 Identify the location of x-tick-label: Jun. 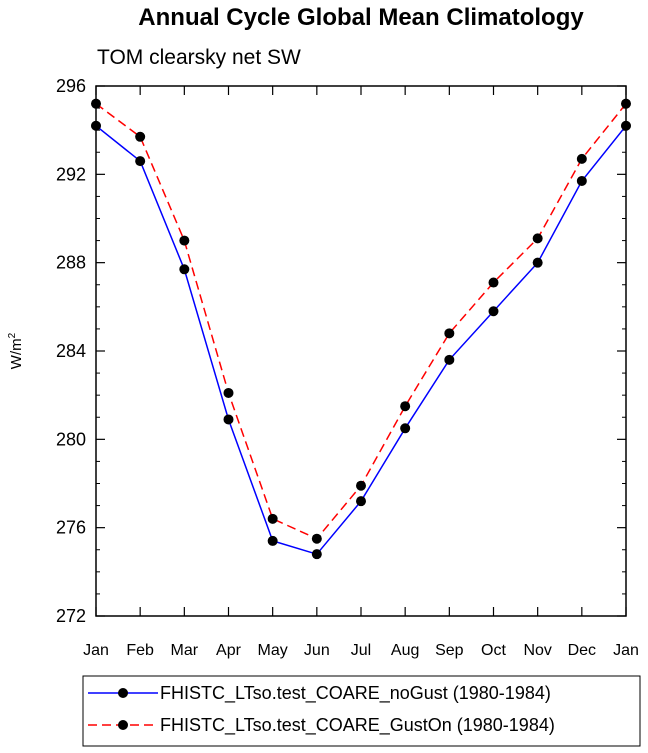
(317, 650).